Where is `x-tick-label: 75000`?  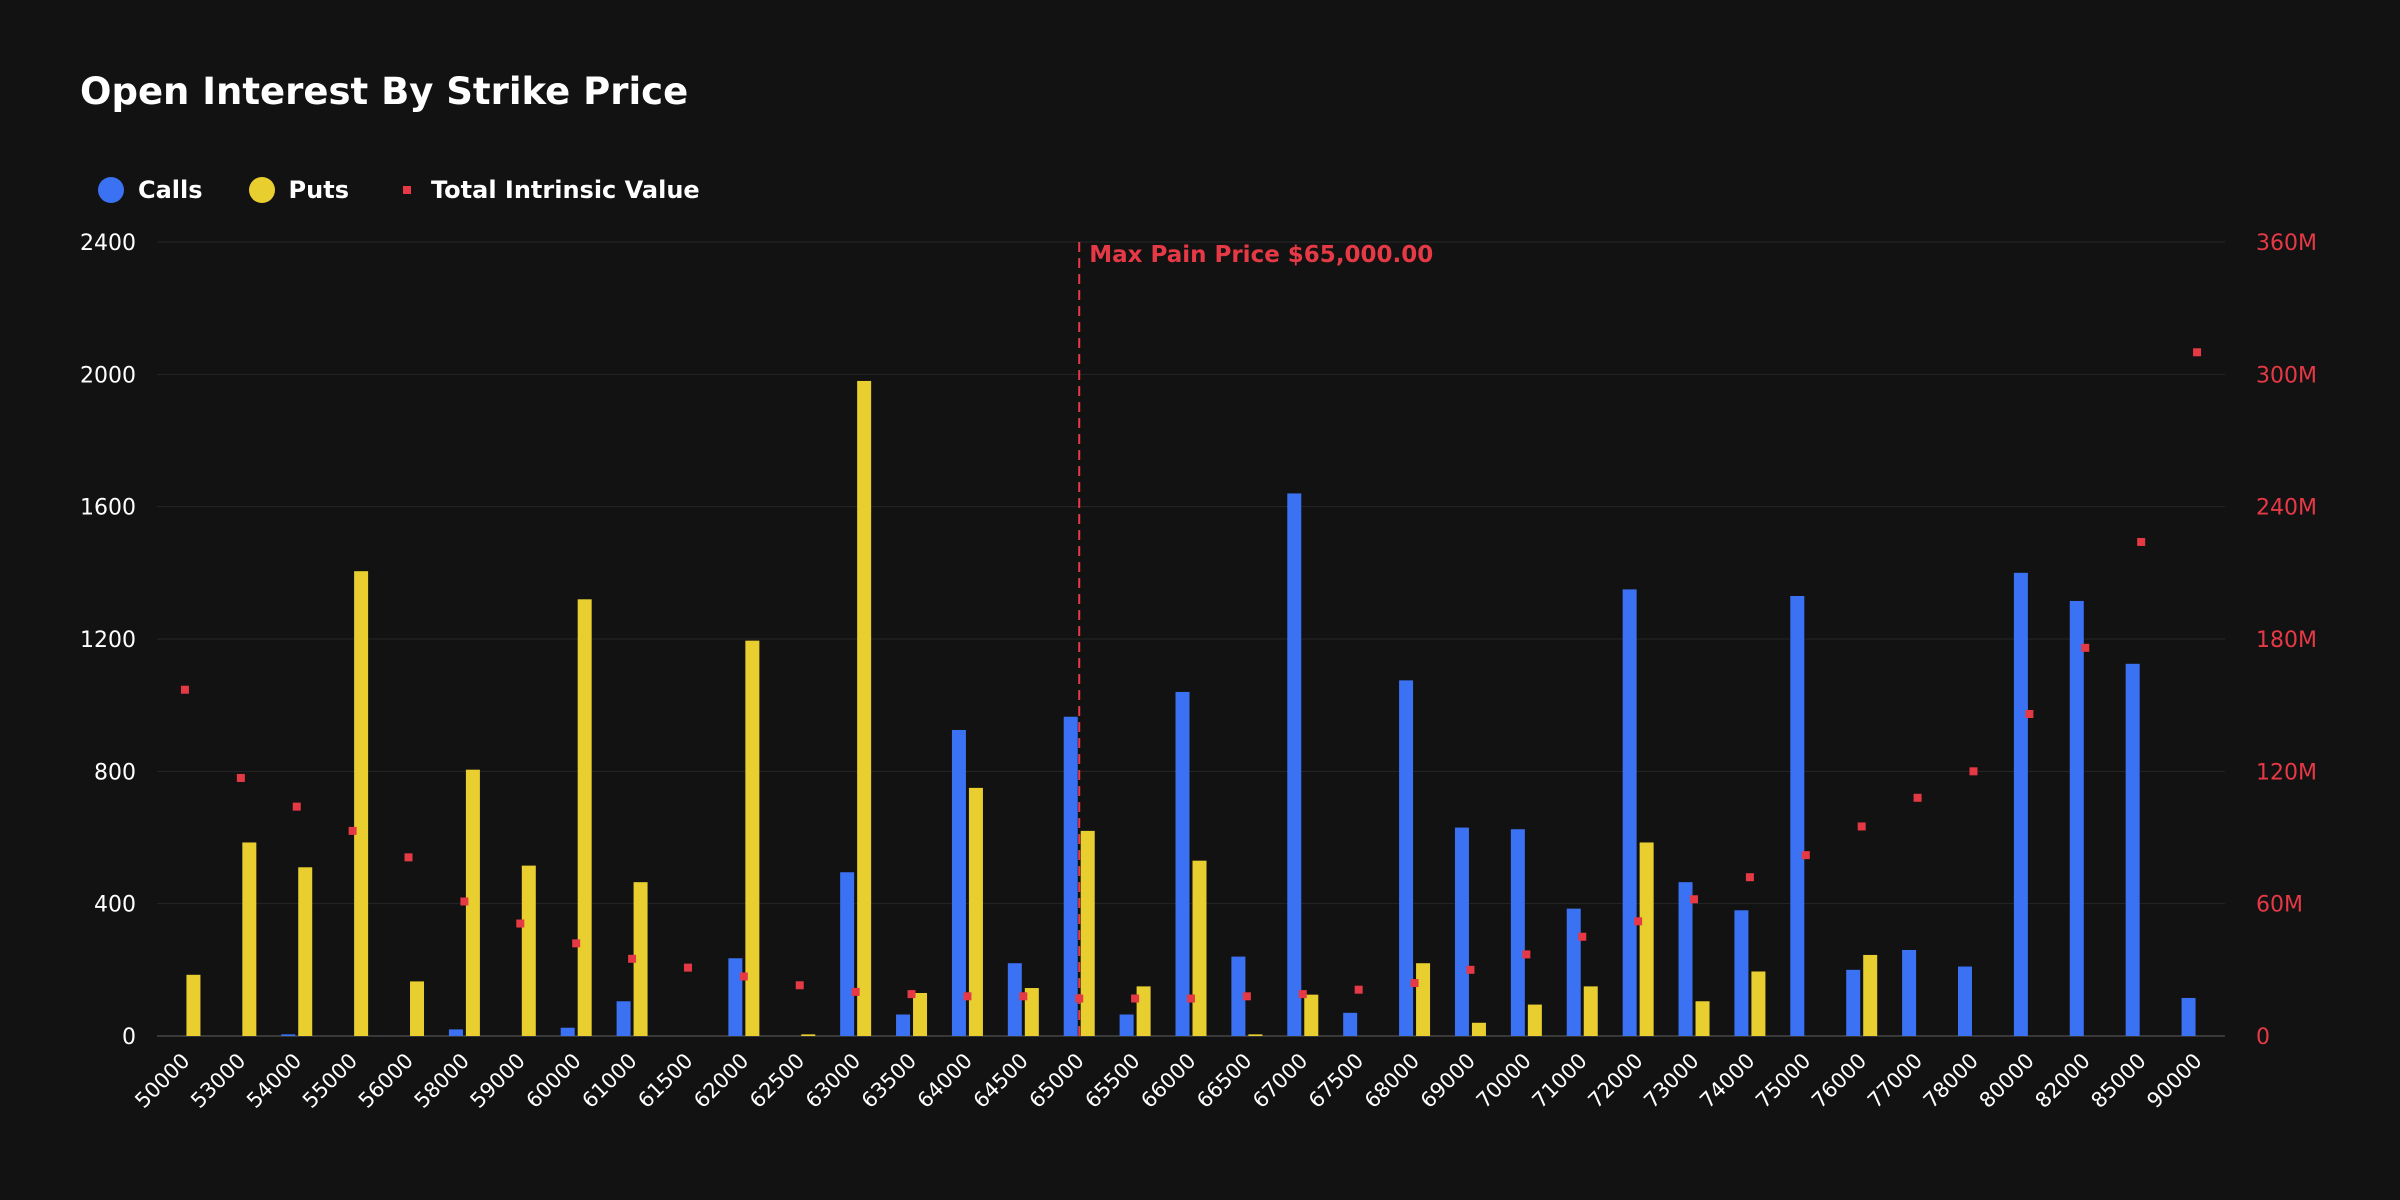 x-tick-label: 75000 is located at coordinates (1783, 1081).